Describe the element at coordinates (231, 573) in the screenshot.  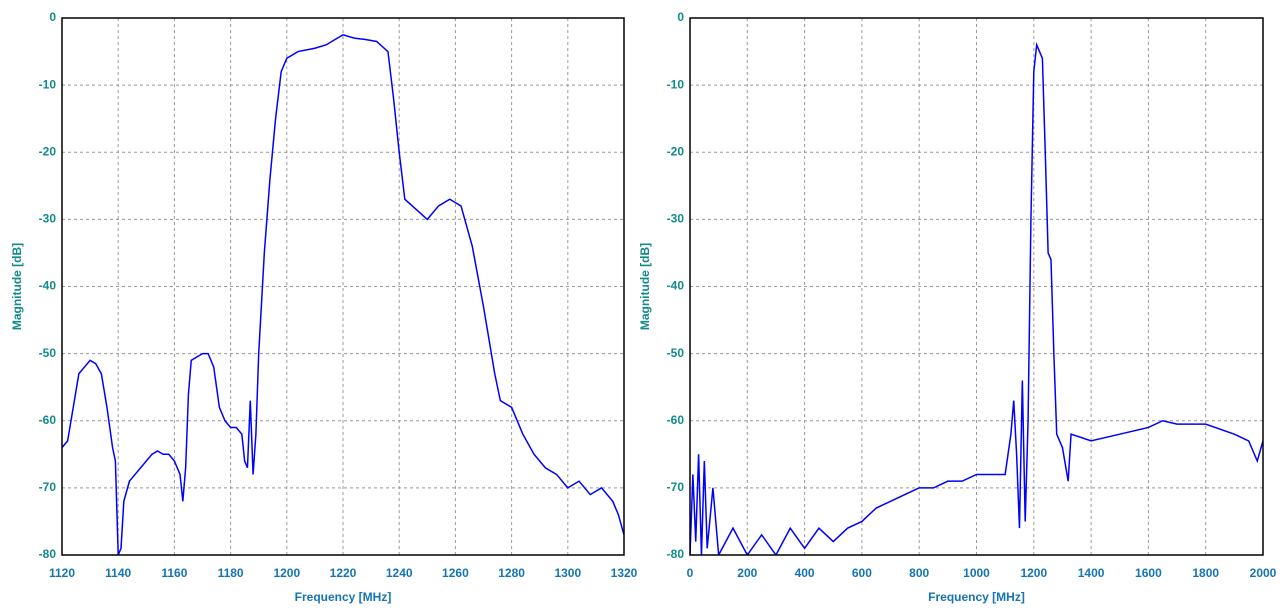
I see `x-tick-label: 1180` at that location.